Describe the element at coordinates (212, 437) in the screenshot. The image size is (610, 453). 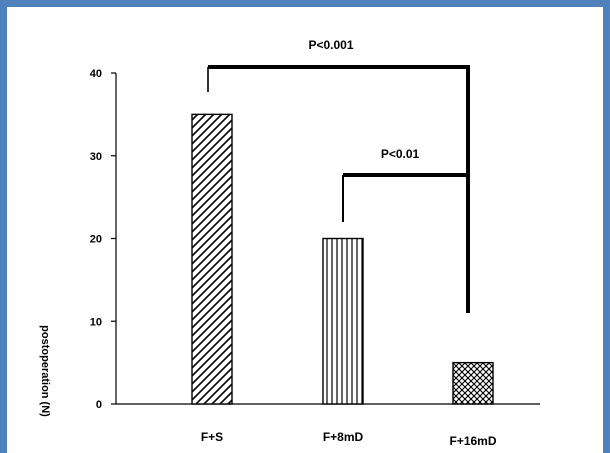
I see `x-tick-label: F+S` at that location.